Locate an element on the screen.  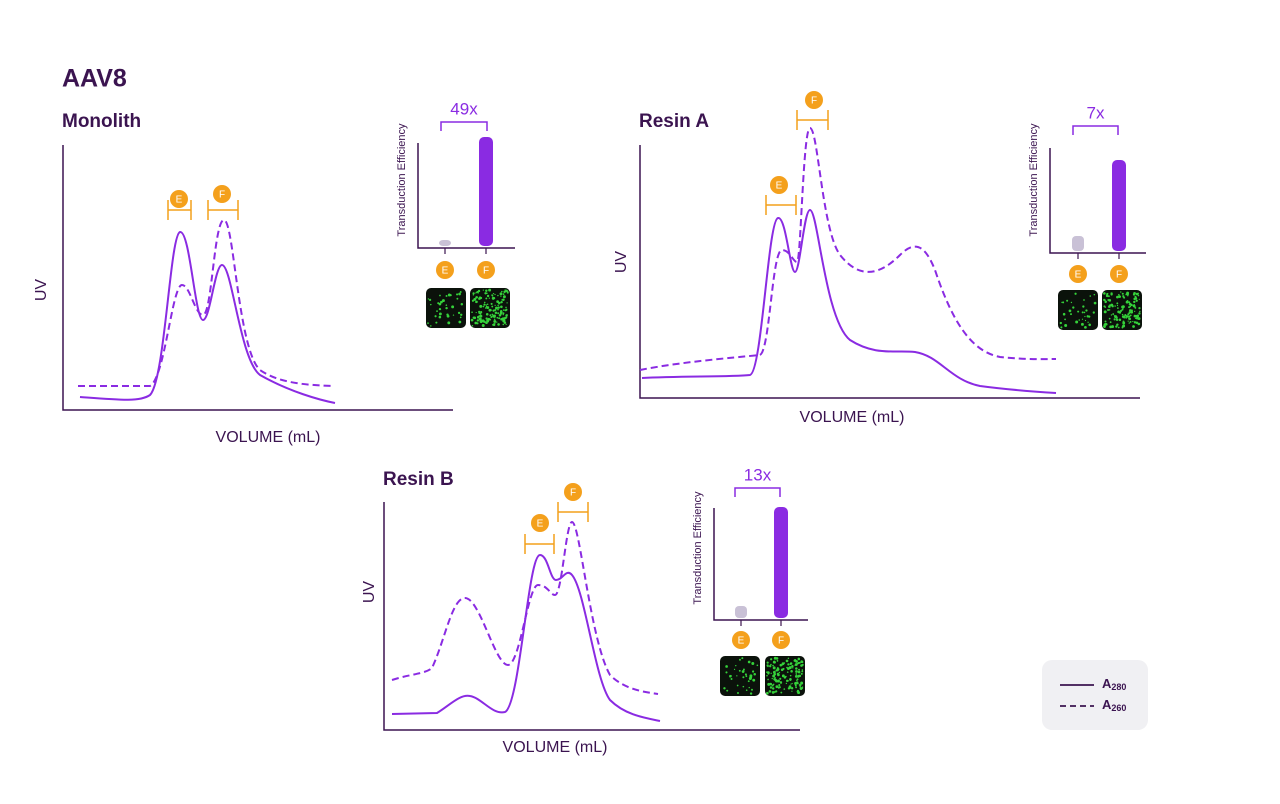
fraction-label: F is located at coordinates (1119, 275).